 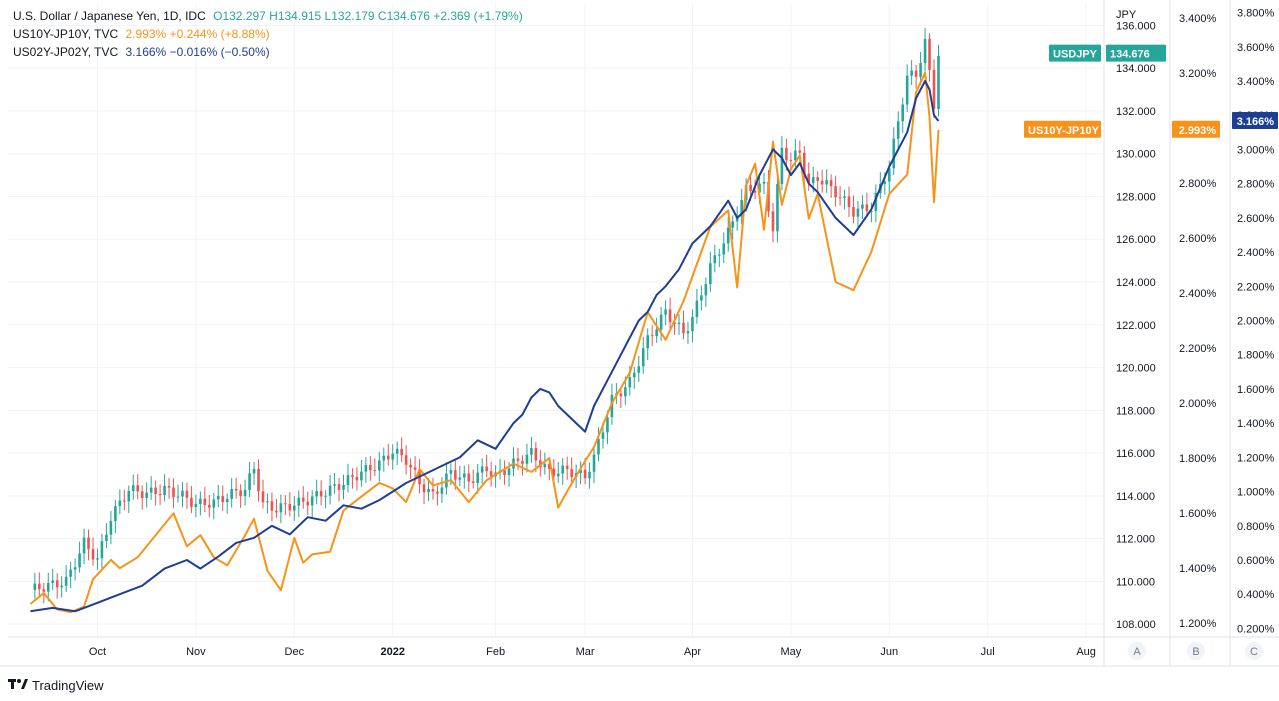 What do you see at coordinates (1254, 651) in the screenshot?
I see `axis-c-button` at bounding box center [1254, 651].